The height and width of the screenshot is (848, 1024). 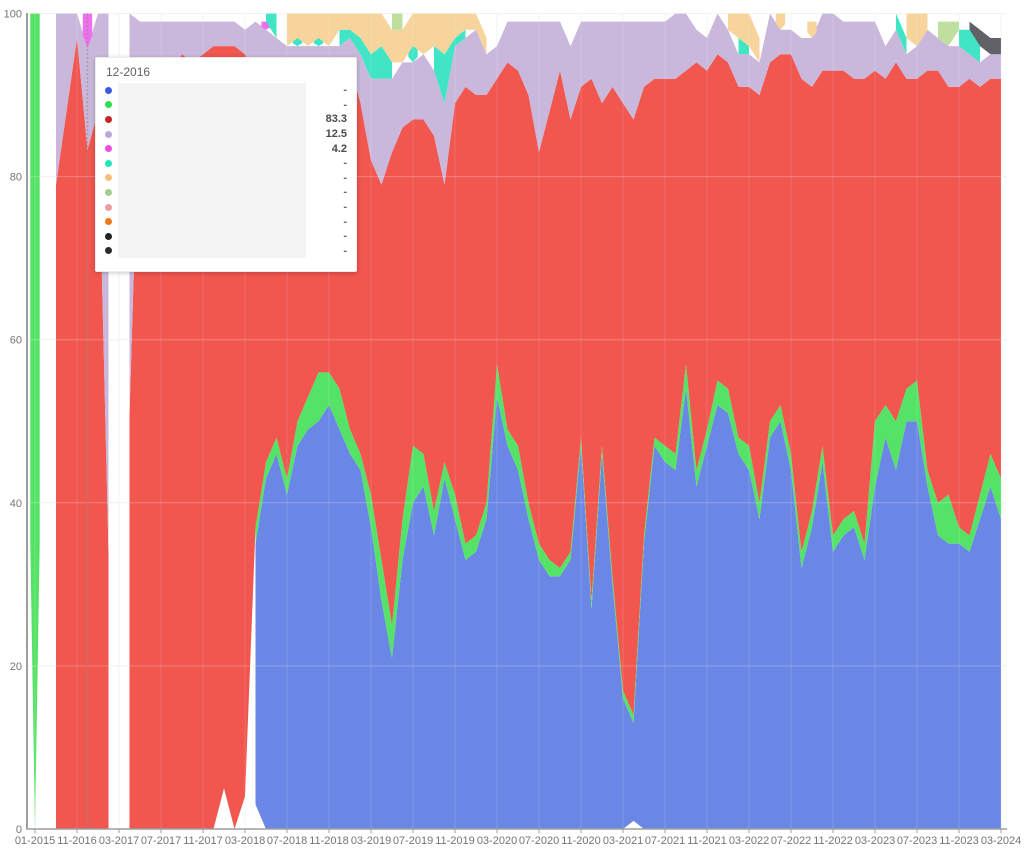 What do you see at coordinates (623, 841) in the screenshot?
I see `x-axis-label: 03-2021` at bounding box center [623, 841].